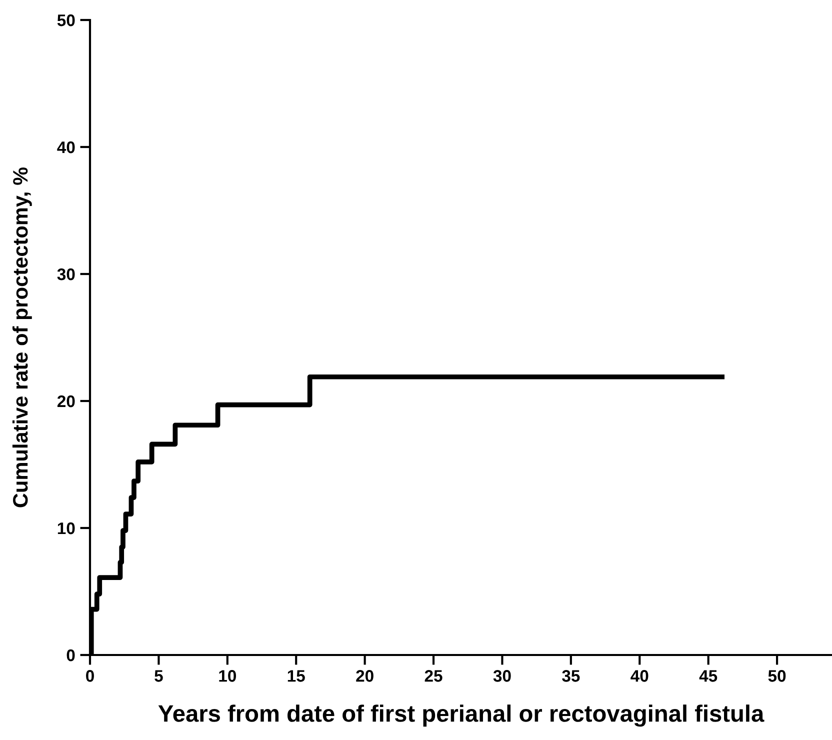  I want to click on x-tick-label: 5, so click(158, 676).